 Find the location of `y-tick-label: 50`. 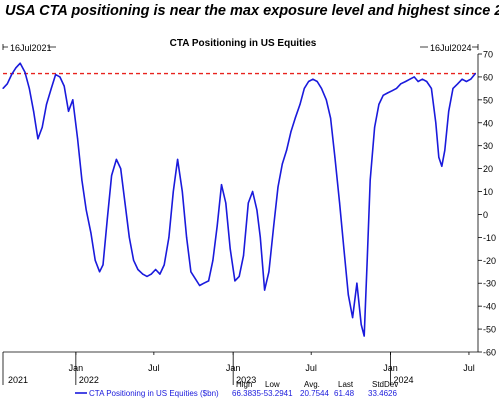

y-tick-label: 50 is located at coordinates (488, 100).